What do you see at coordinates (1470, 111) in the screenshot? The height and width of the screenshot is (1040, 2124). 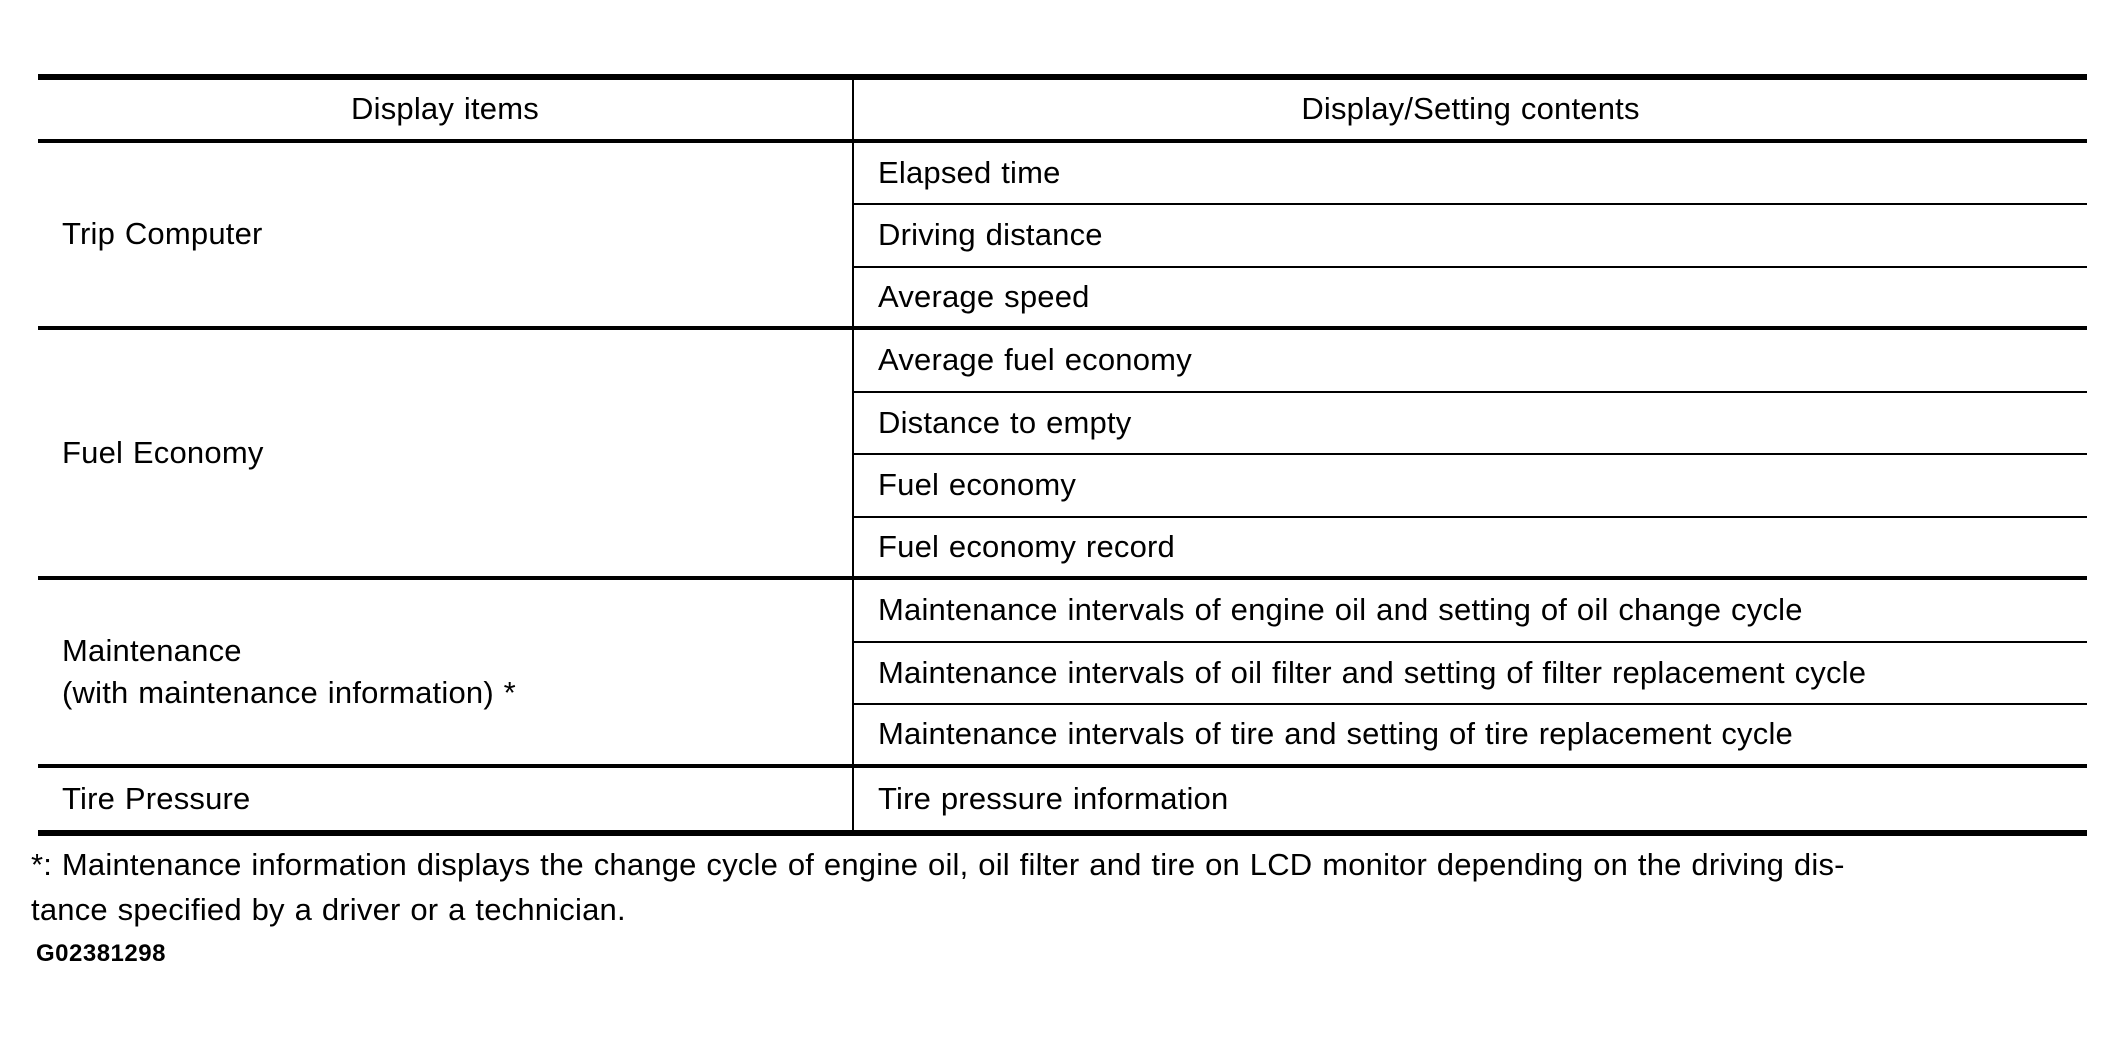 I see `column-header-display-setting-contents: Display/Setting contents` at bounding box center [1470, 111].